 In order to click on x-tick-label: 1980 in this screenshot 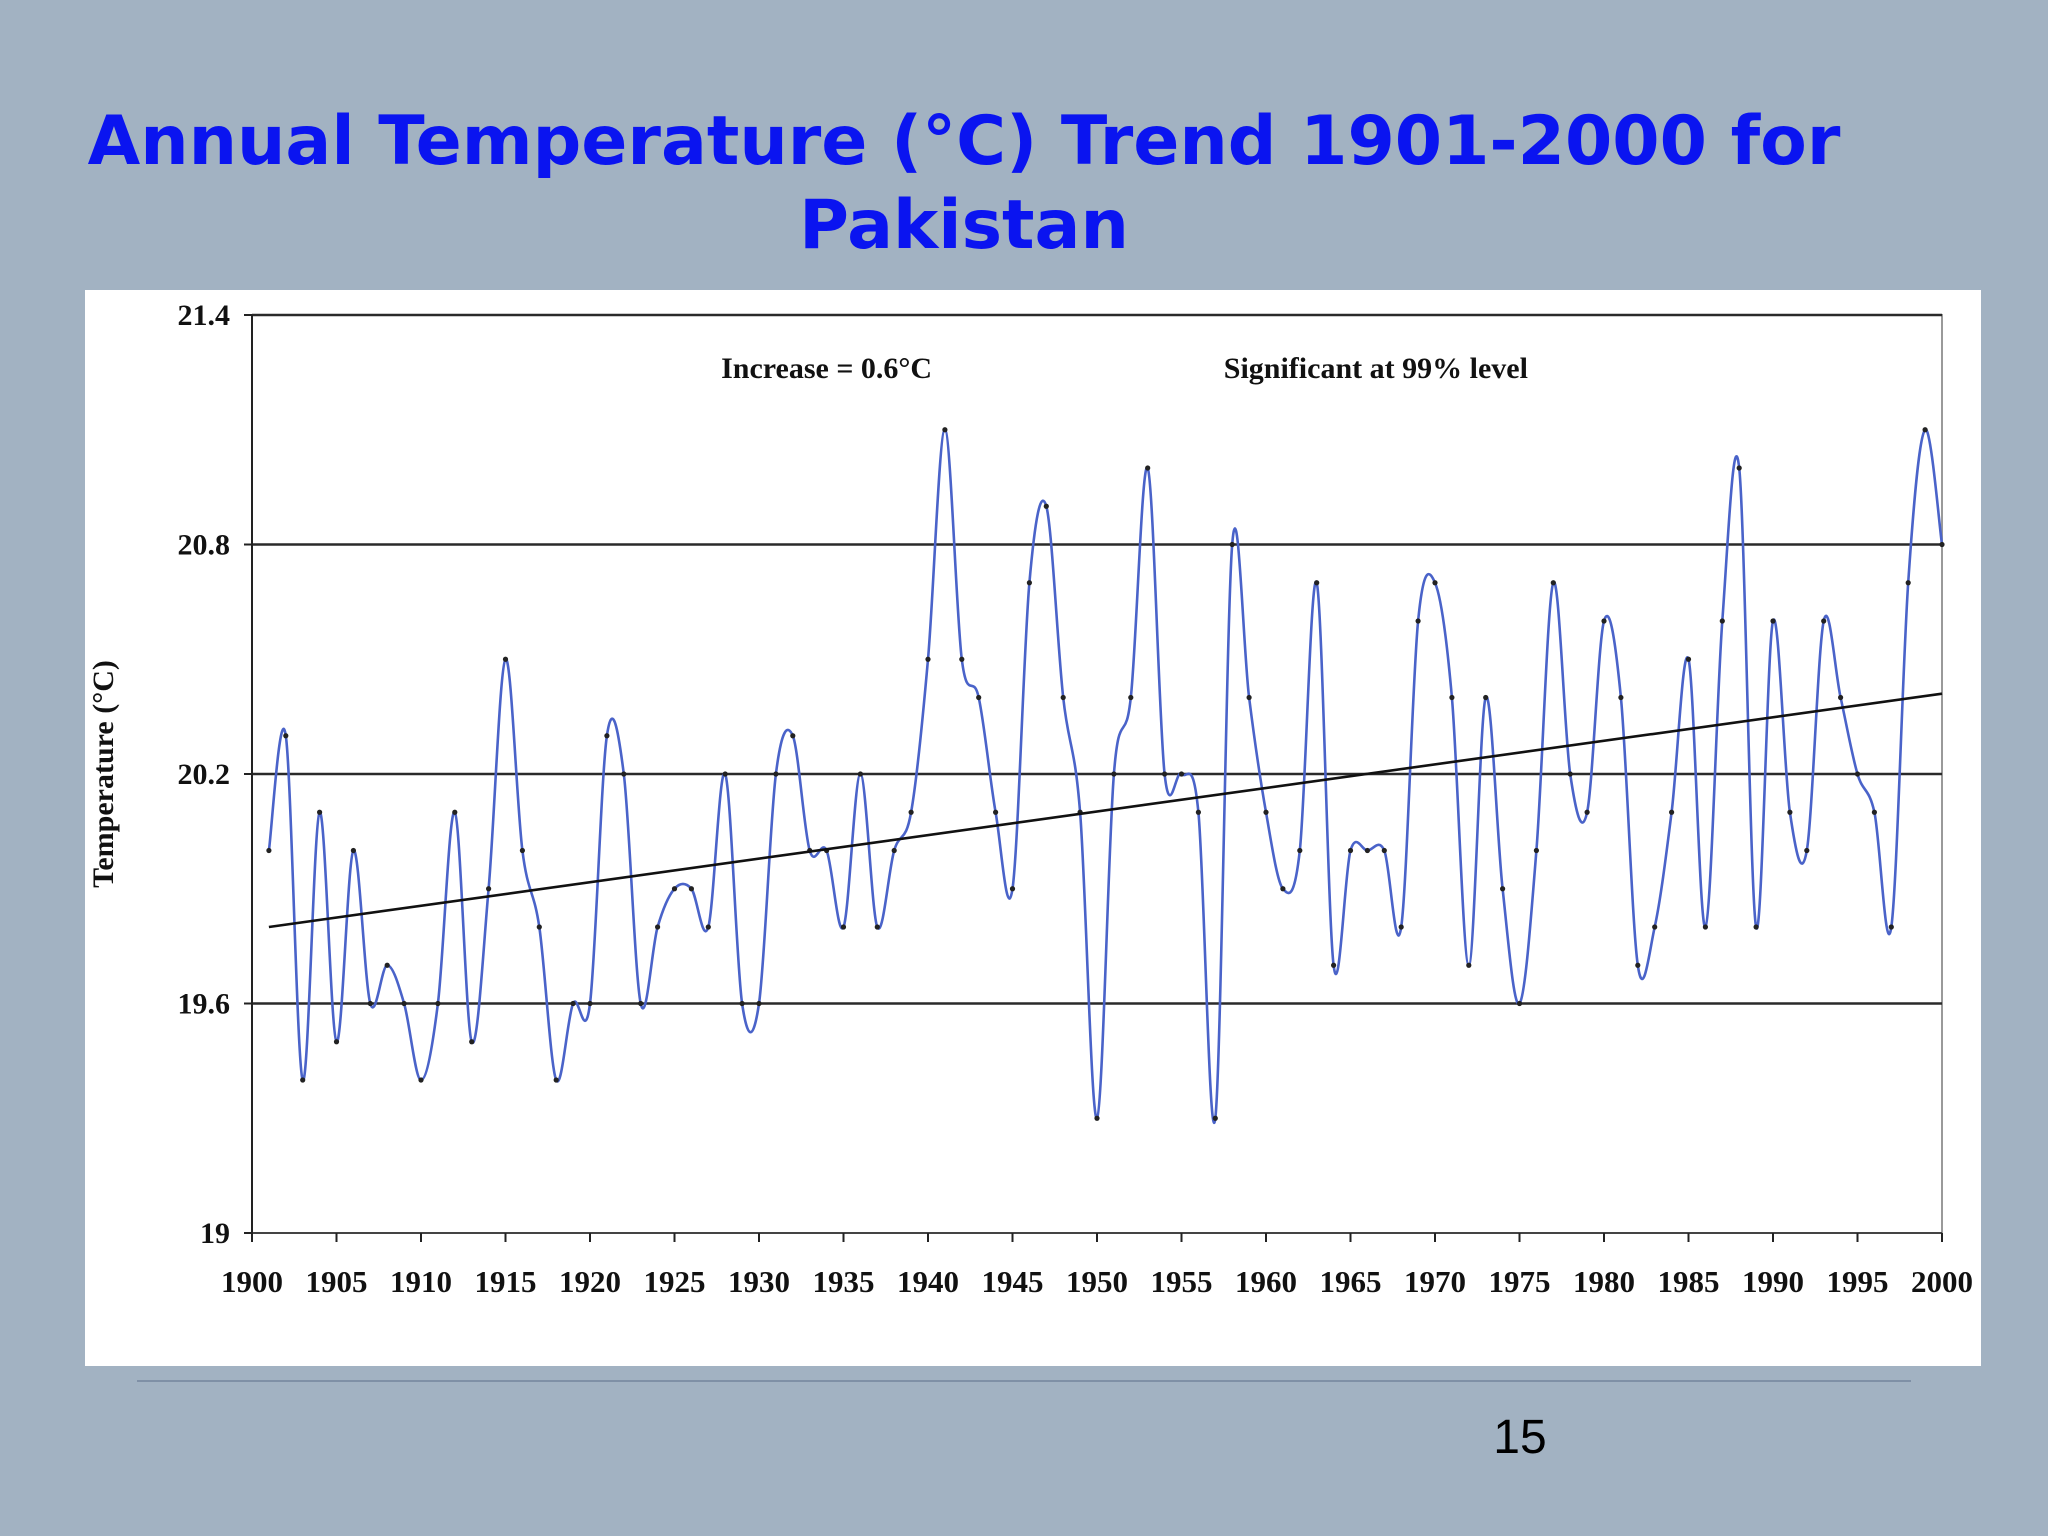, I will do `click(1604, 1281)`.